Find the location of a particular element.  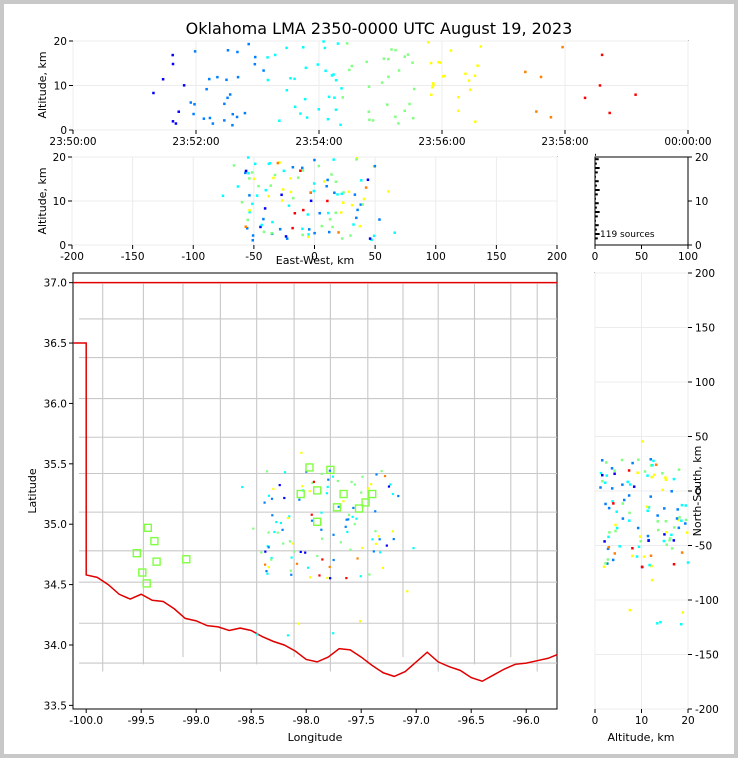

y-tick-label: 200 is located at coordinates (705, 274).